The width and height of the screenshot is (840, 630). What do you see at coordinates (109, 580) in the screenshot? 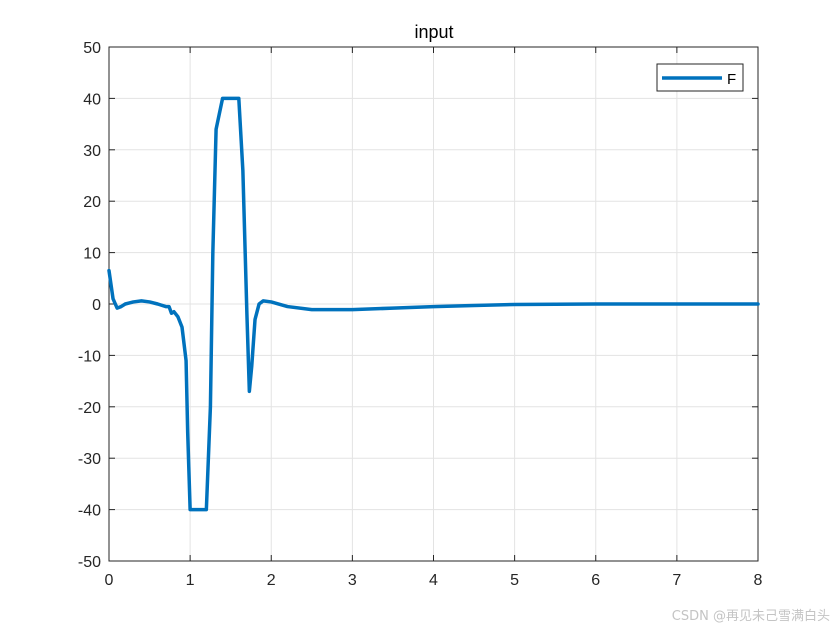
I see `x-tick-label: 0` at bounding box center [109, 580].